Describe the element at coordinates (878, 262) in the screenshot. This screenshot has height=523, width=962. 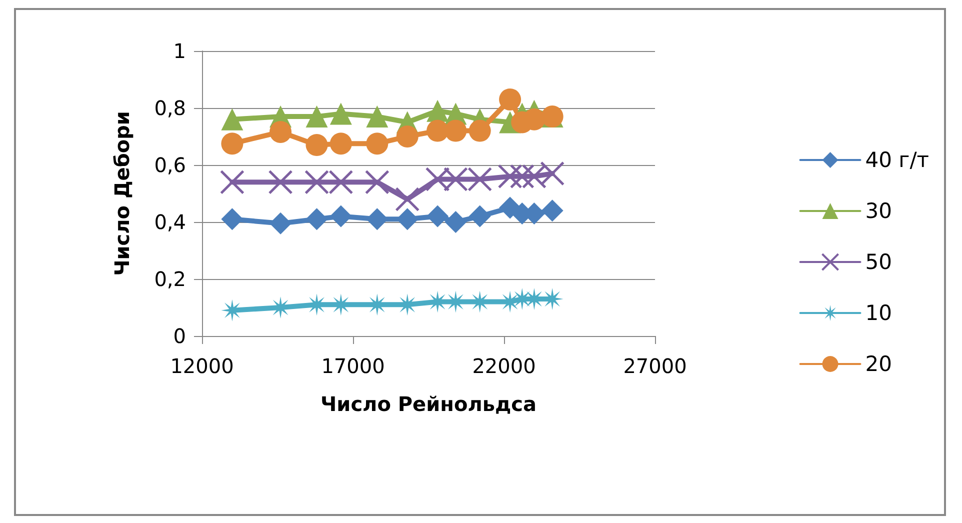
I see `legend-label: 50` at that location.